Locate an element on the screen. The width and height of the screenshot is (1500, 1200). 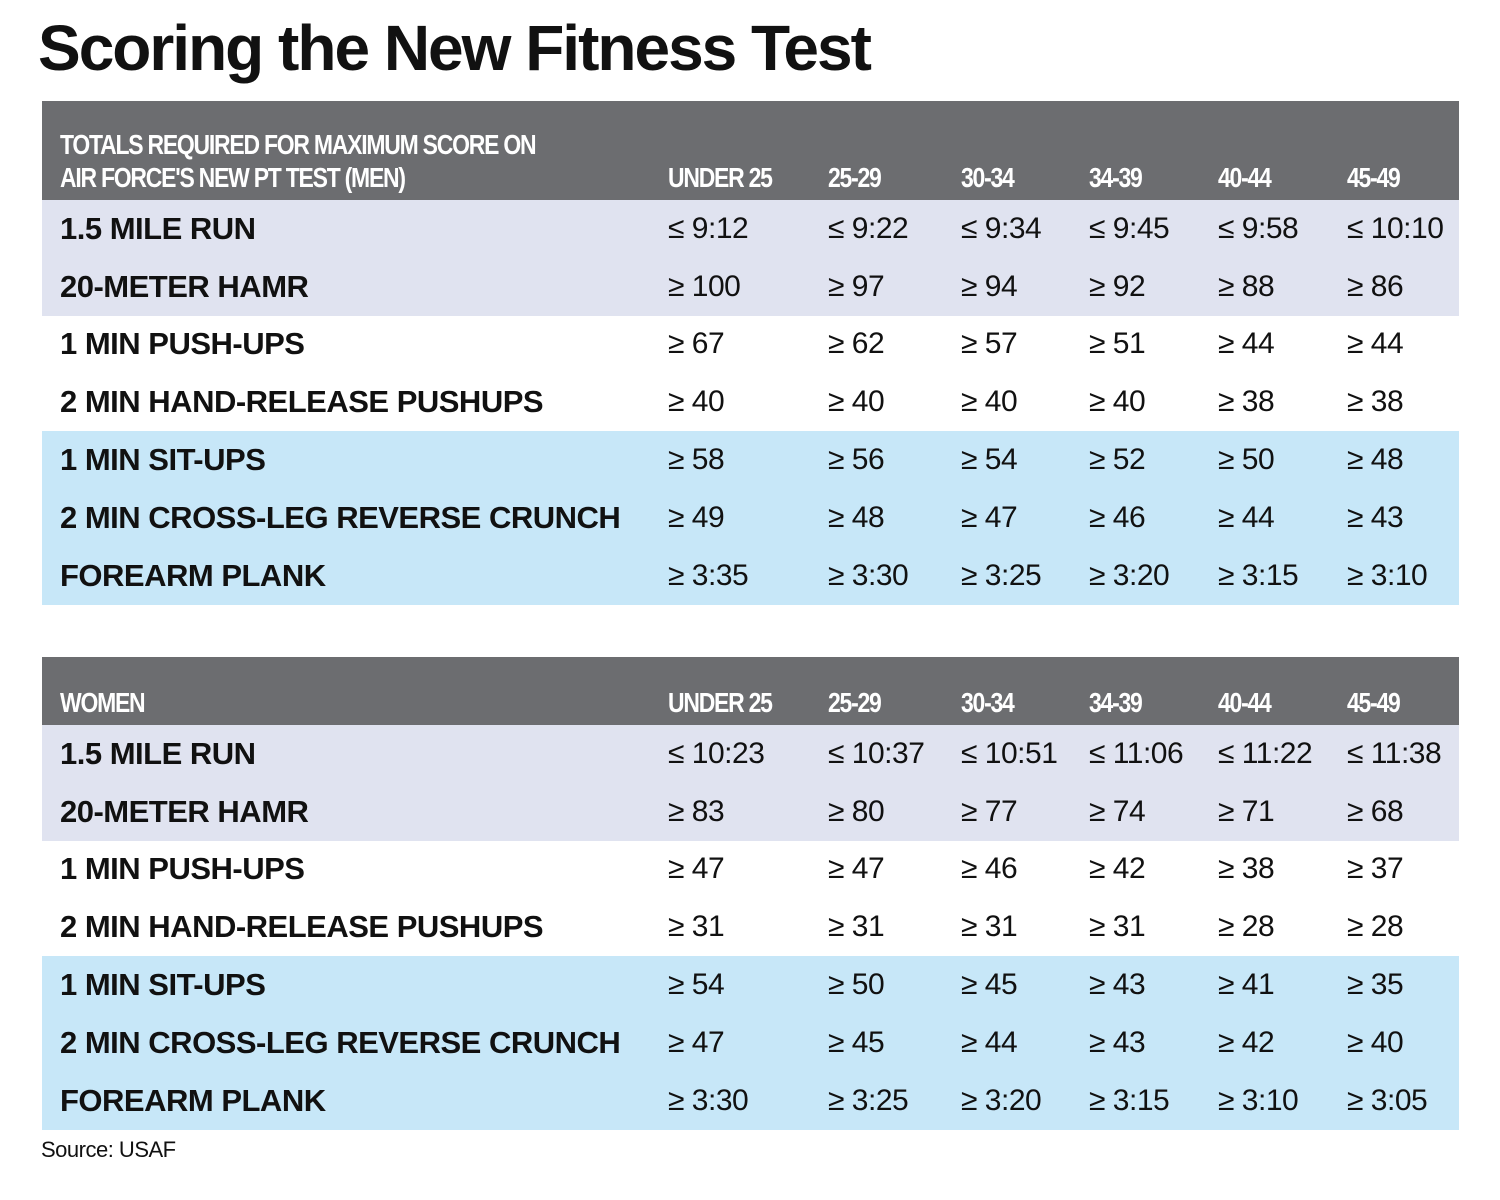
score-value: ≥ 35 is located at coordinates (1402, 985).